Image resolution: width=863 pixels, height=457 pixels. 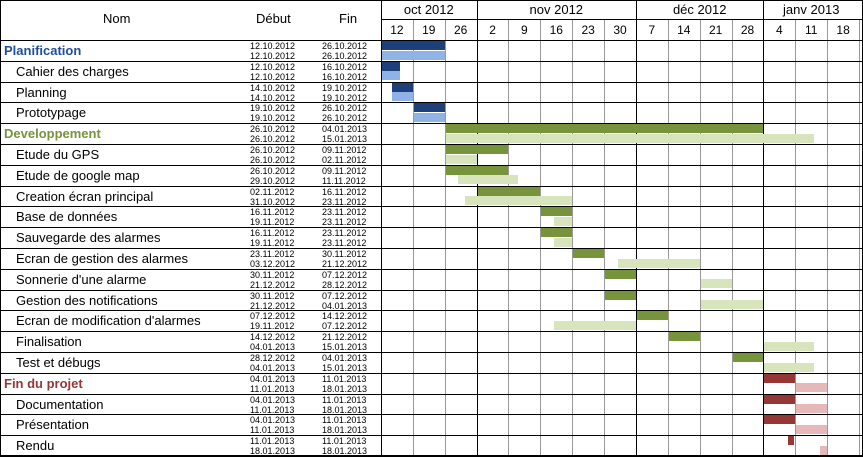 I want to click on task-date-end1: 19.10.2012, so click(x=345, y=87).